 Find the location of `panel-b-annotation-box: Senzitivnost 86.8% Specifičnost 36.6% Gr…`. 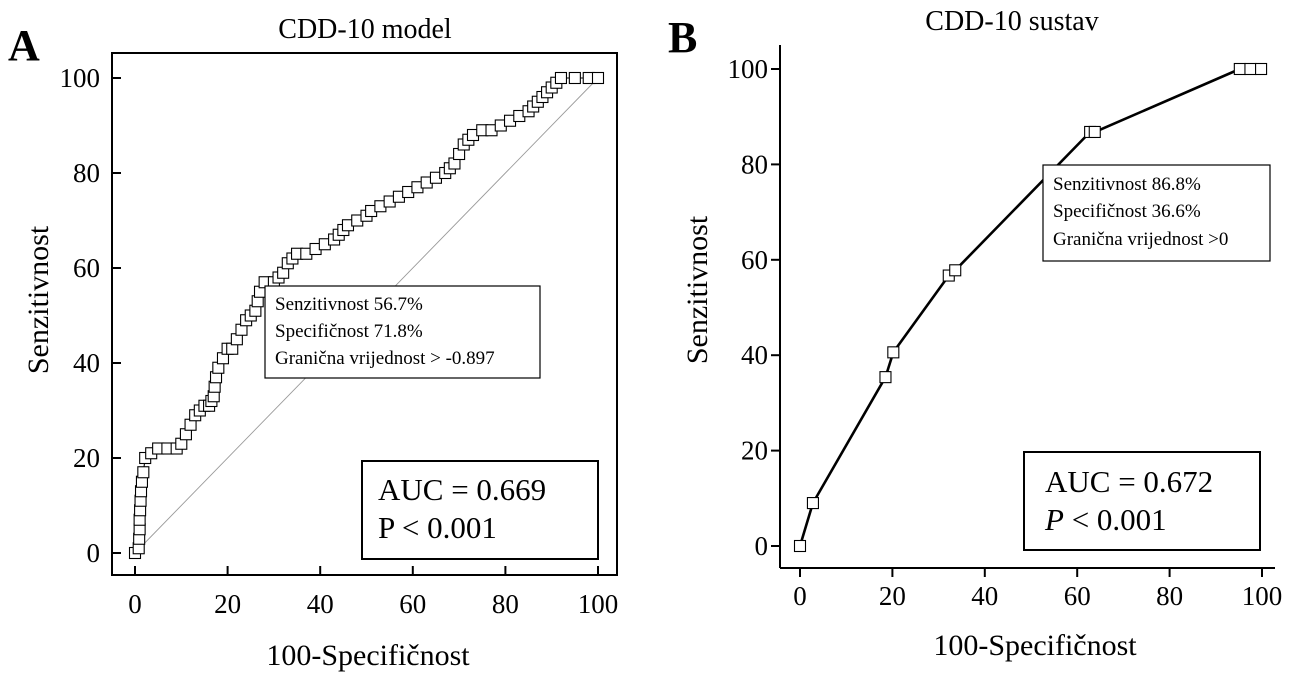

panel-b-annotation-box: Senzitivnost 86.8% Specifičnost 36.6% Gr… is located at coordinates (1156, 213).